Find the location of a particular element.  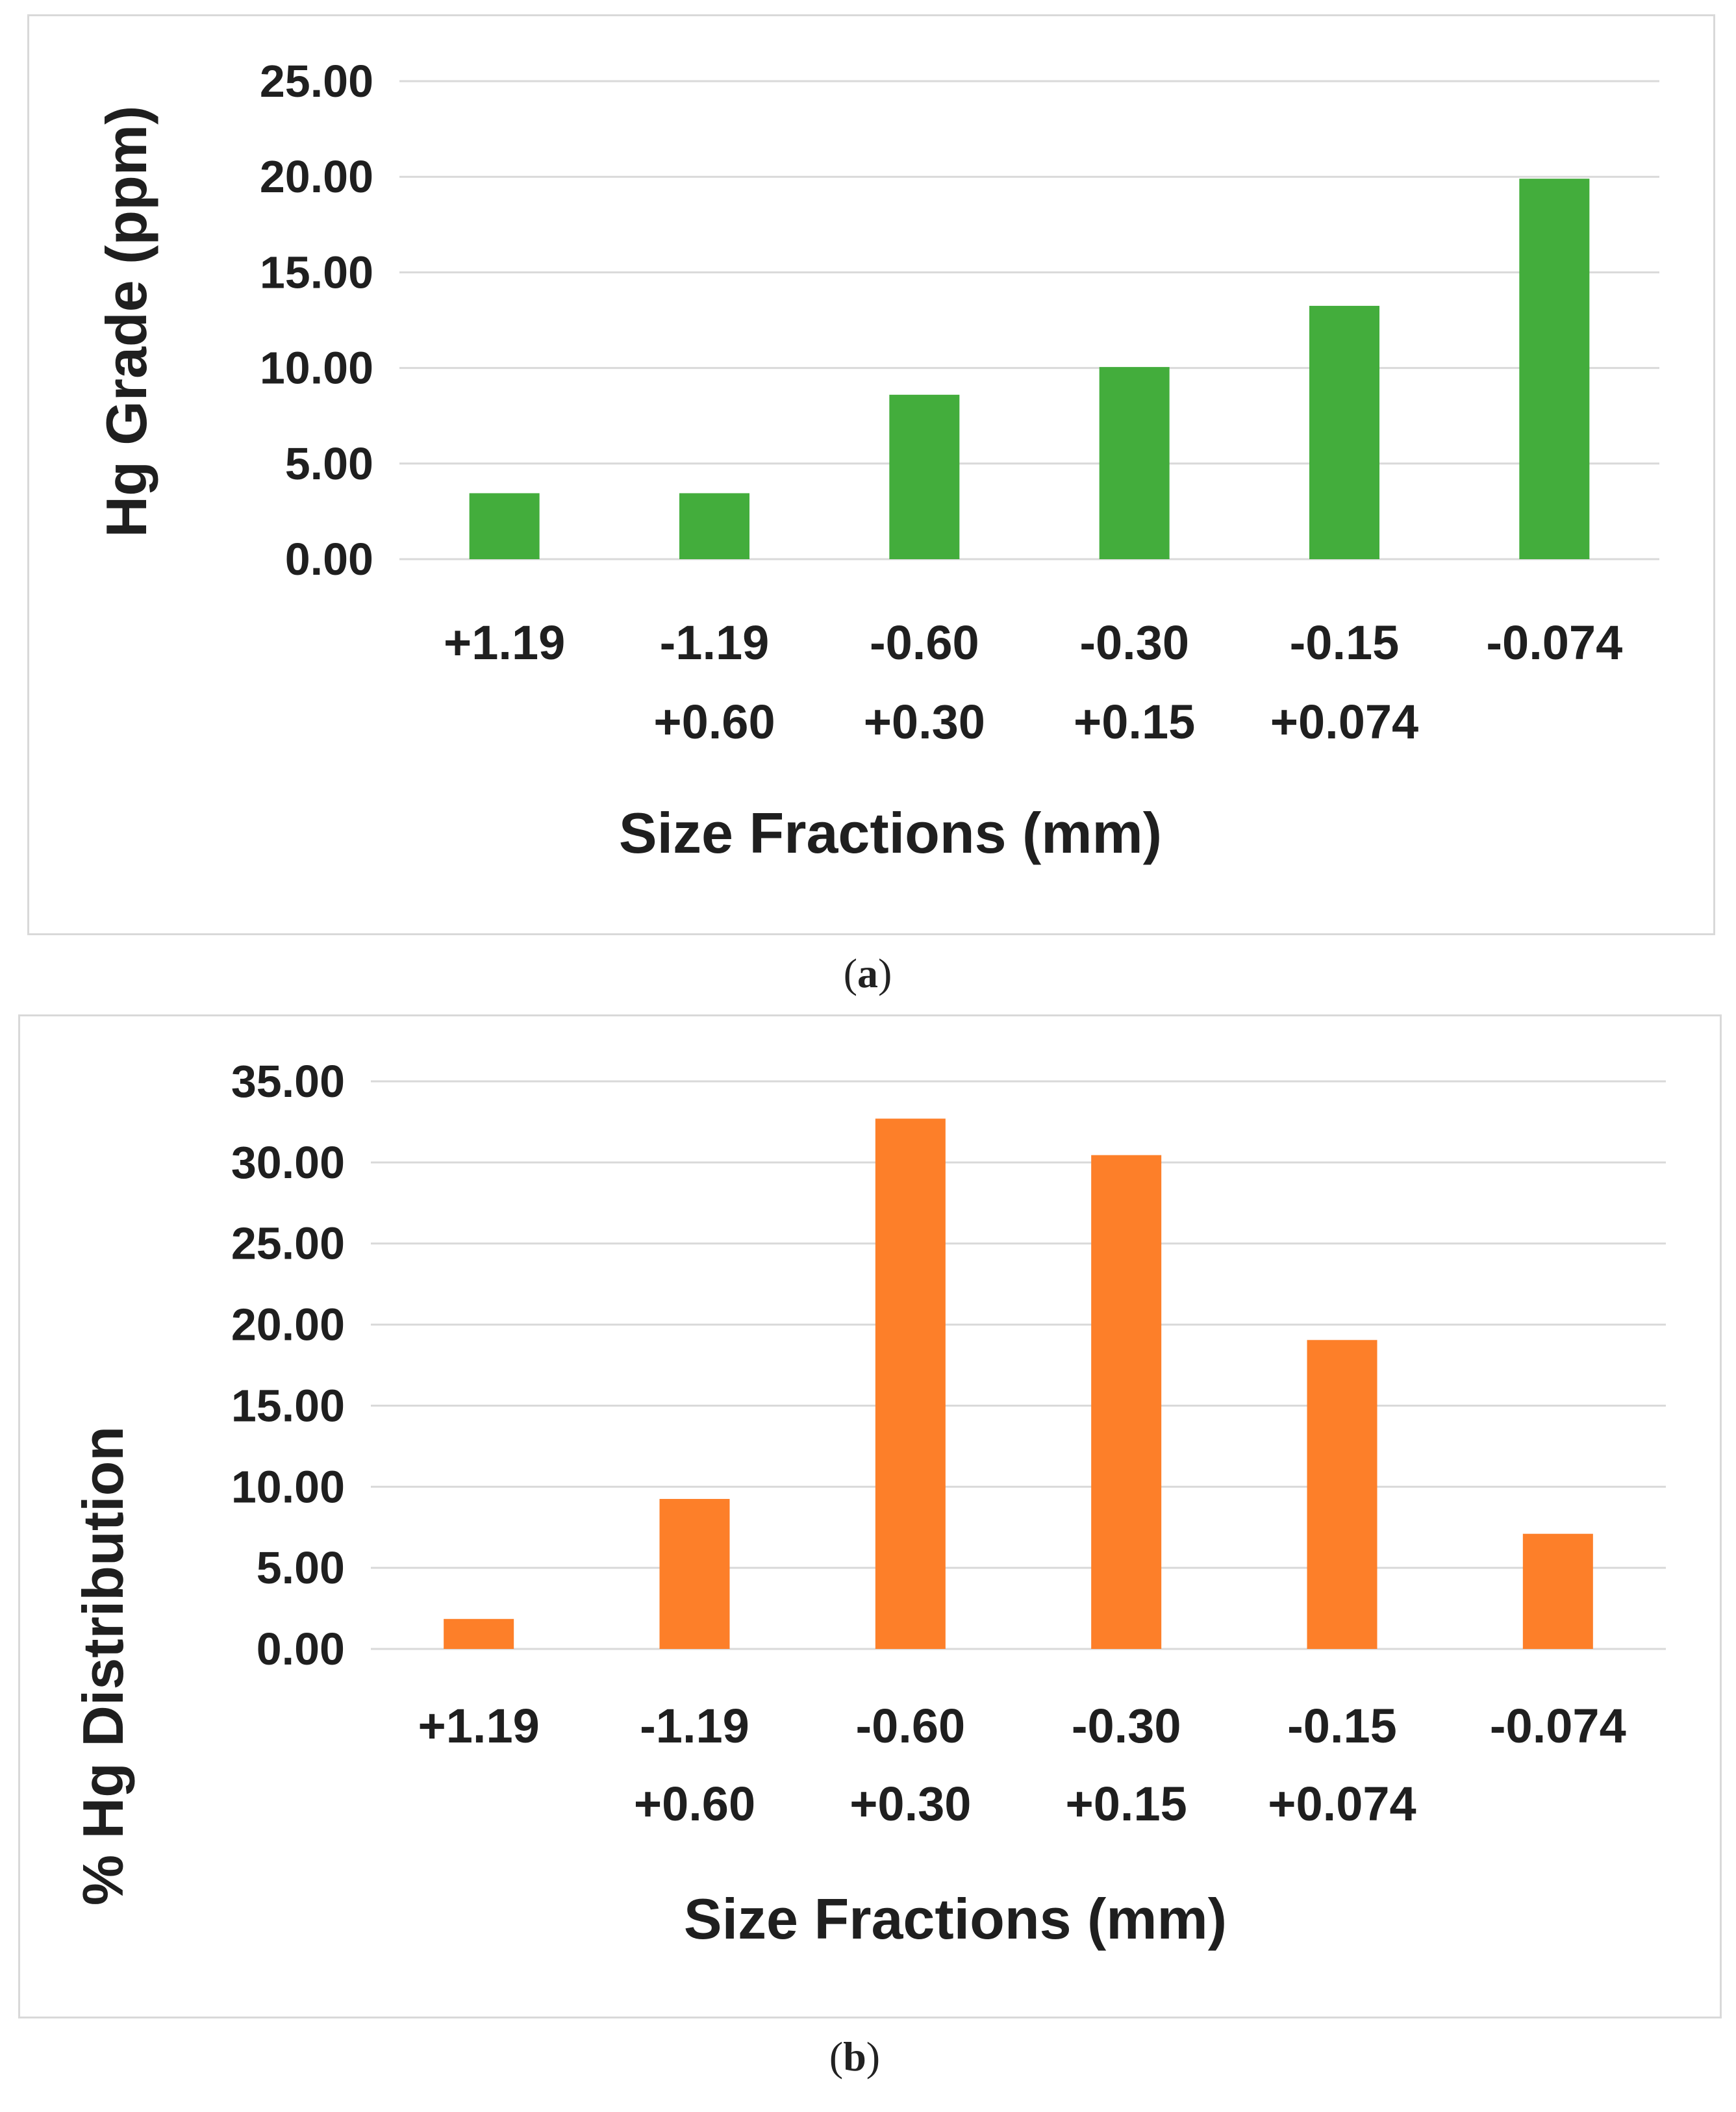

x-category-label-a-4-0: -0.15 is located at coordinates (1345, 643).